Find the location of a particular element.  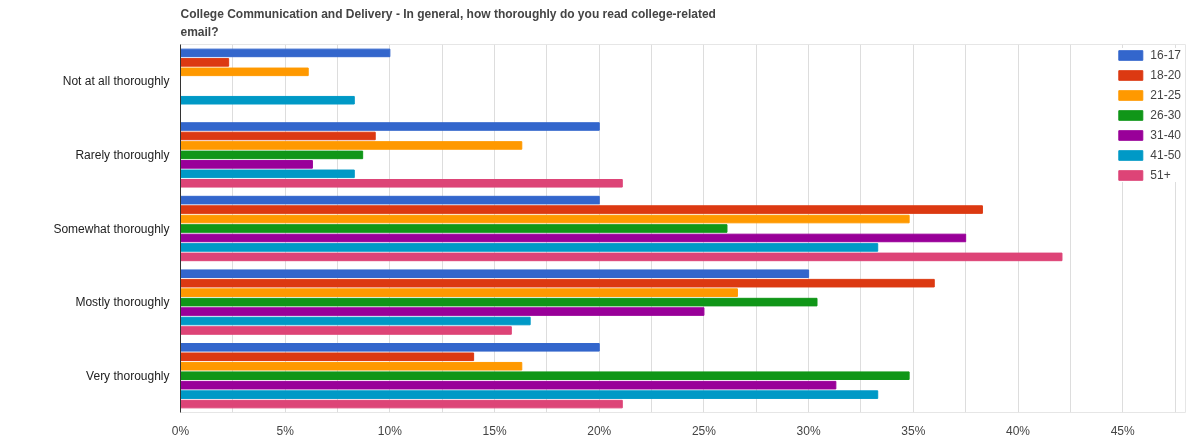

y-tick-label: Somewhat thoroughly is located at coordinates (111, 228).